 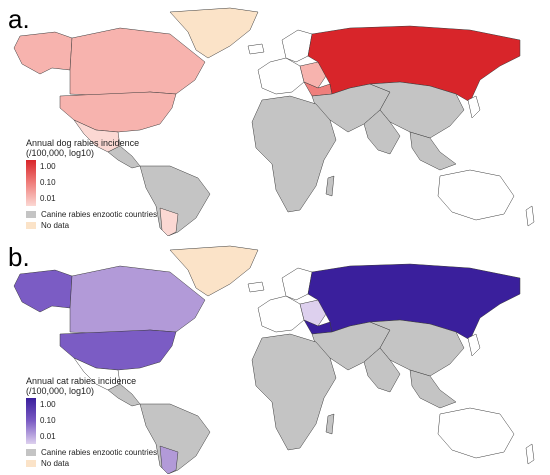 I want to click on panel-label: a., so click(x=19, y=19).